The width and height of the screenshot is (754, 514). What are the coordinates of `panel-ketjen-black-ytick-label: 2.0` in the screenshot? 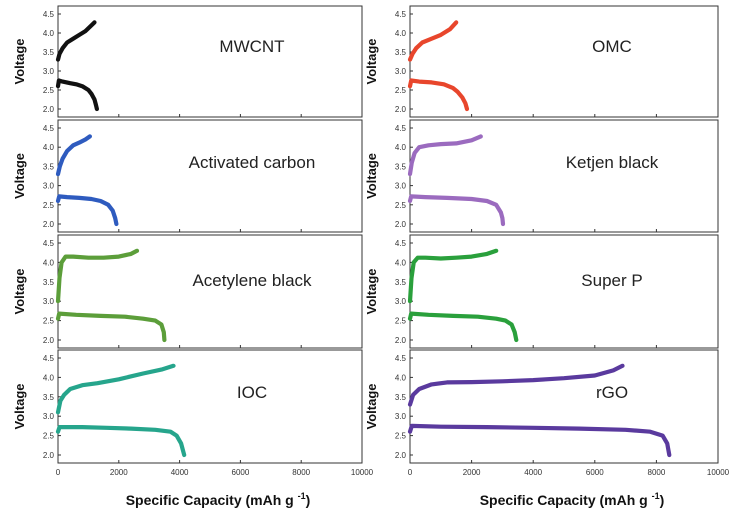 It's located at (401, 224).